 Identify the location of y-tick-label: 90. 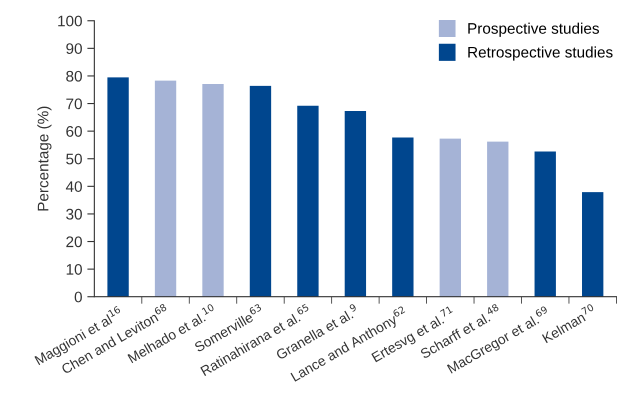
(74, 48).